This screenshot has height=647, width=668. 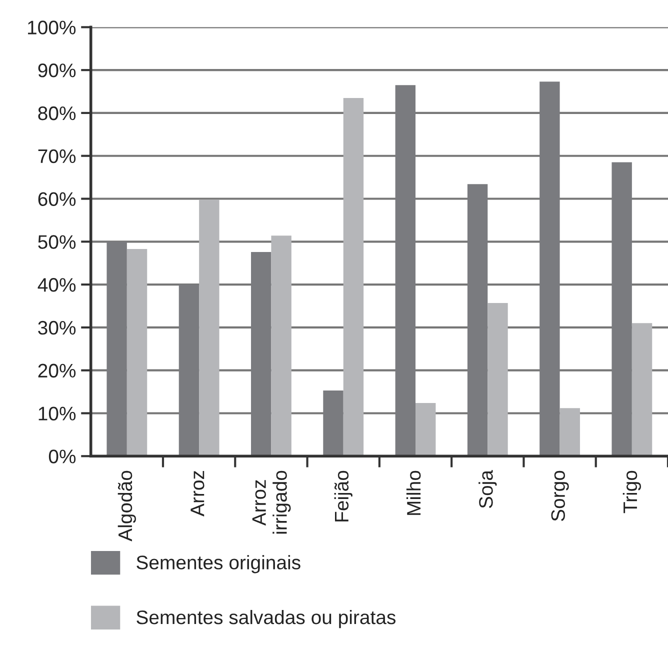 What do you see at coordinates (57, 113) in the screenshot?
I see `y-tick-label: 80%` at bounding box center [57, 113].